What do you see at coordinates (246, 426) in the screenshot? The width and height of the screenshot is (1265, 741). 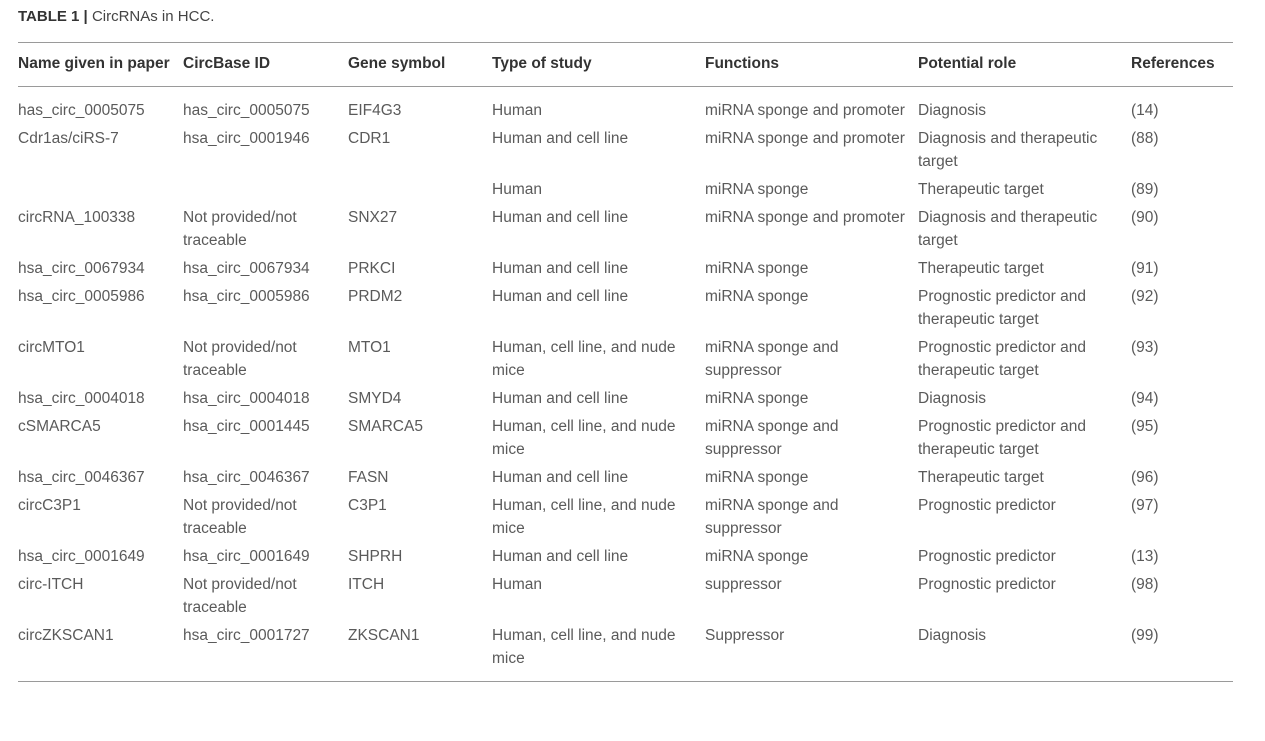 I see `cell-text: hsa_circ_0001445` at bounding box center [246, 426].